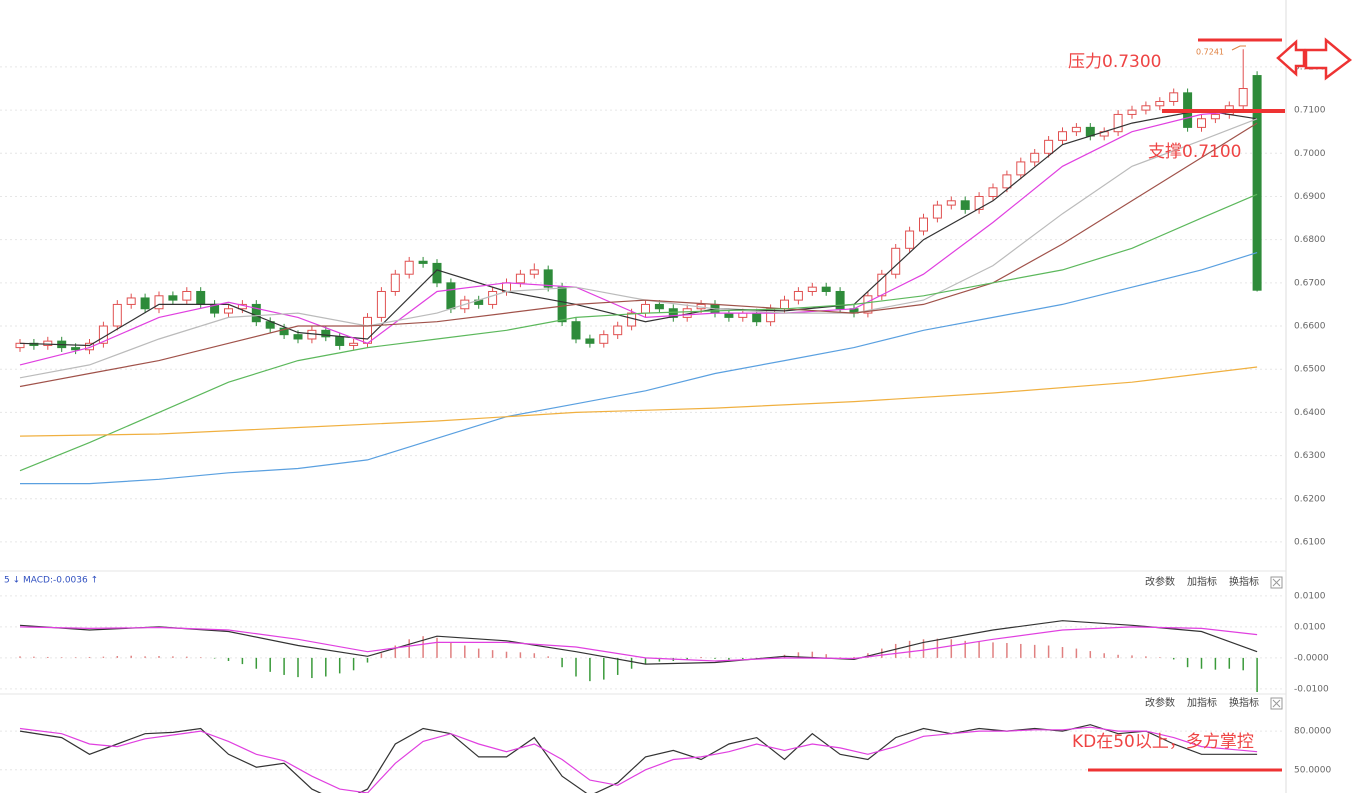 The image size is (1358, 793). I want to click on indicator-label: 5 ↓ MACD:-0.0036 ↑, so click(51, 581).